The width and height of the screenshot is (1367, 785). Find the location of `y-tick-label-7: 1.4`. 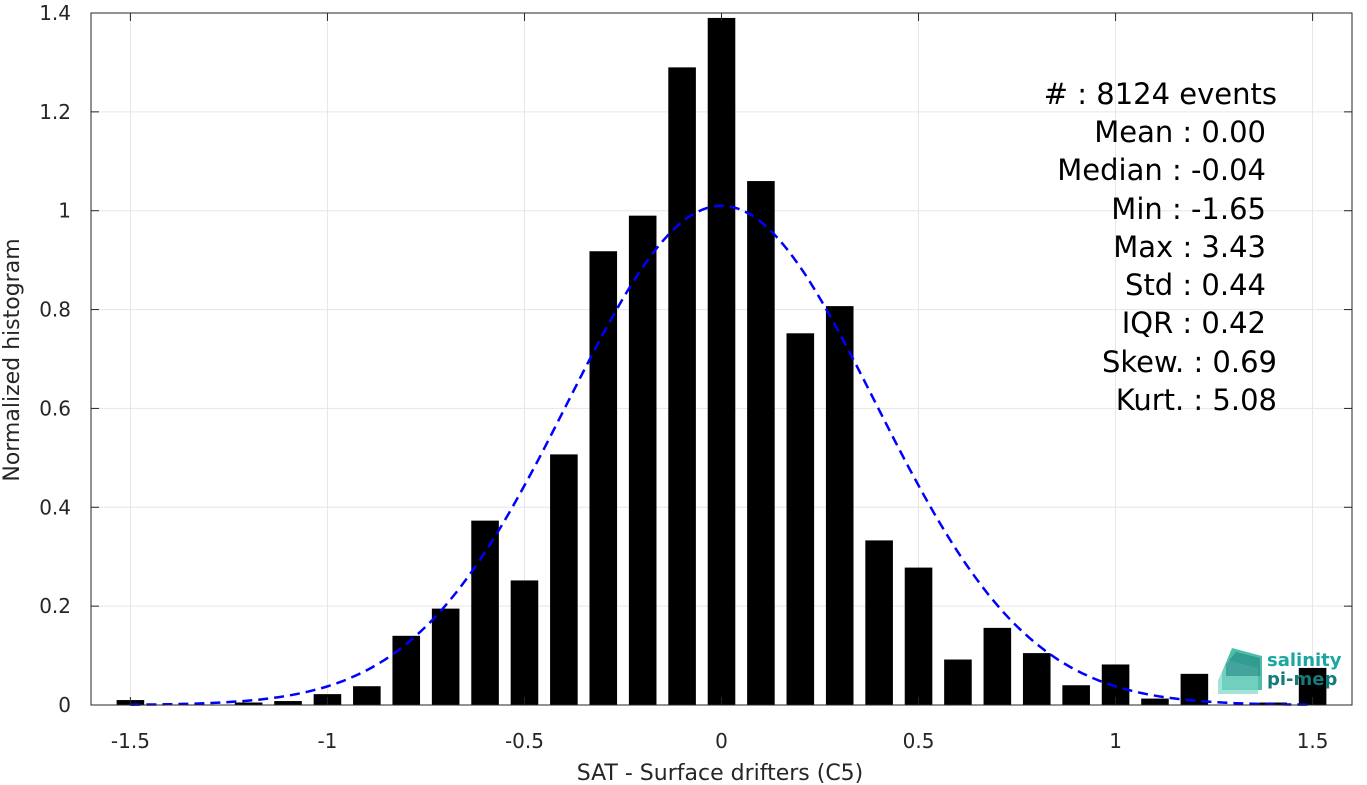

y-tick-label-7: 1.4 is located at coordinates (55, 13).